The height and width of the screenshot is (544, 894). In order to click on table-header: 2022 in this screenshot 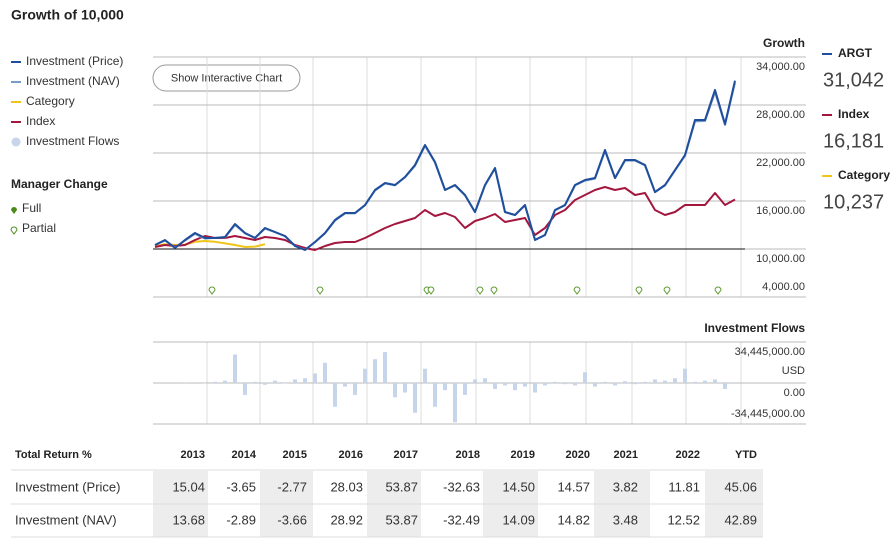, I will do `click(688, 455)`.